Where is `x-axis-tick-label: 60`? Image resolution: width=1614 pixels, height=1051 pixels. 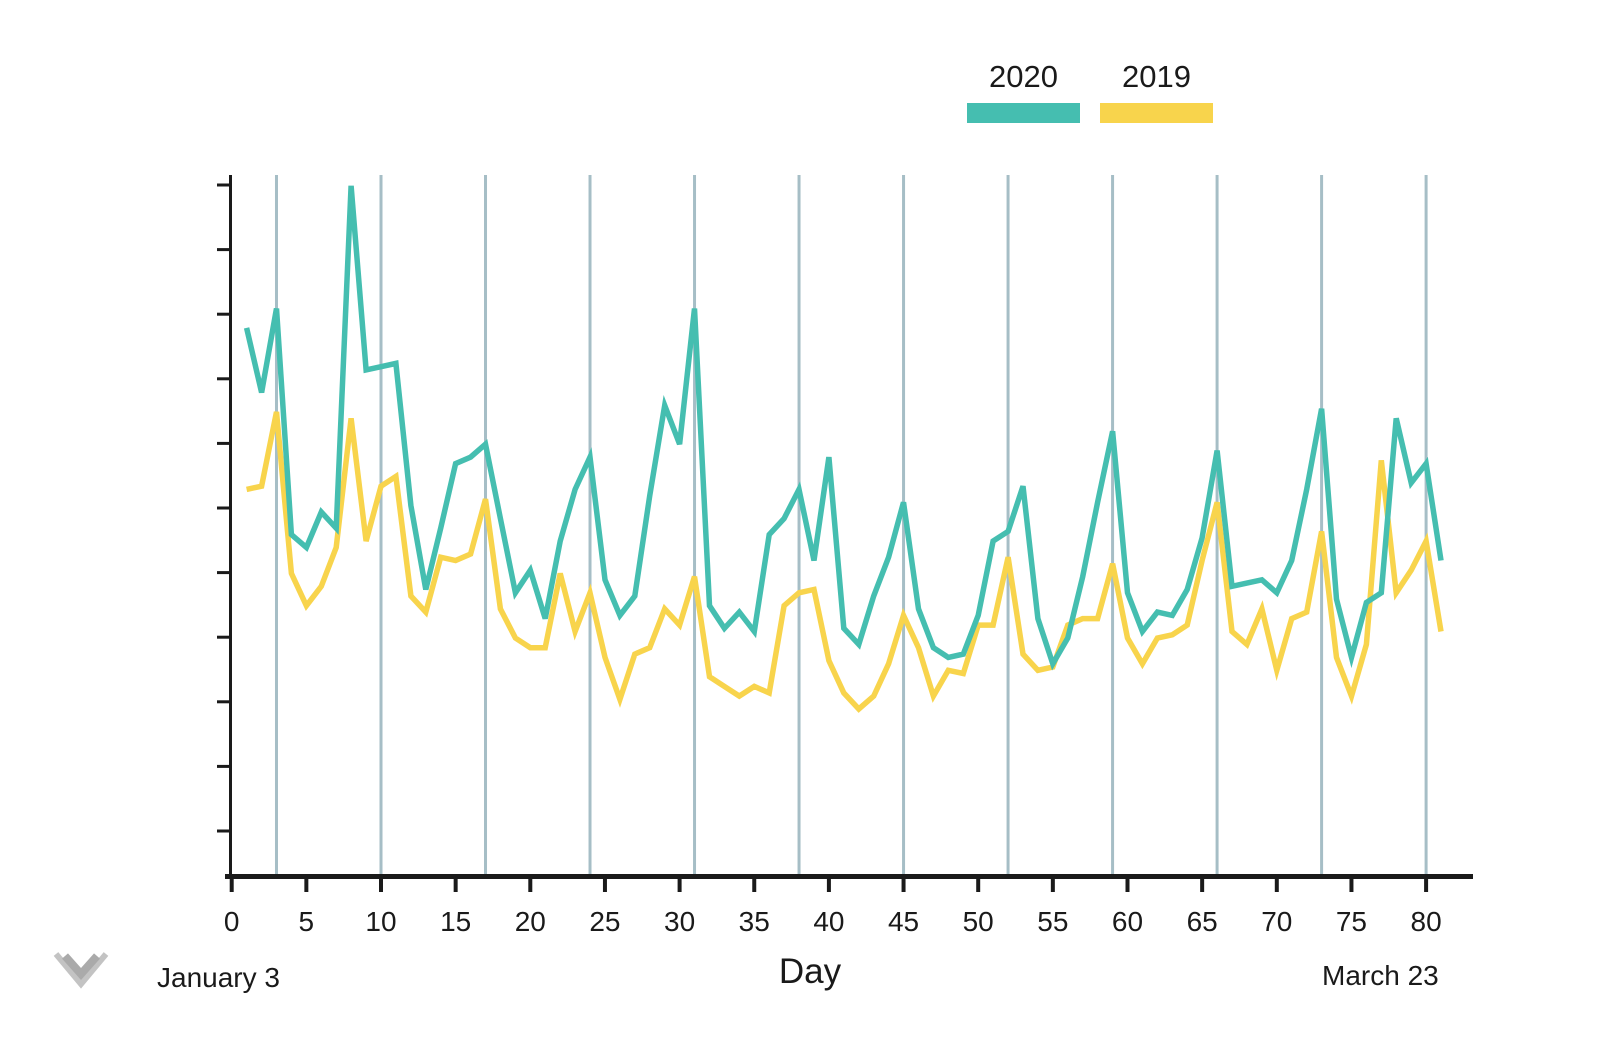 x-axis-tick-label: 60 is located at coordinates (1127, 921).